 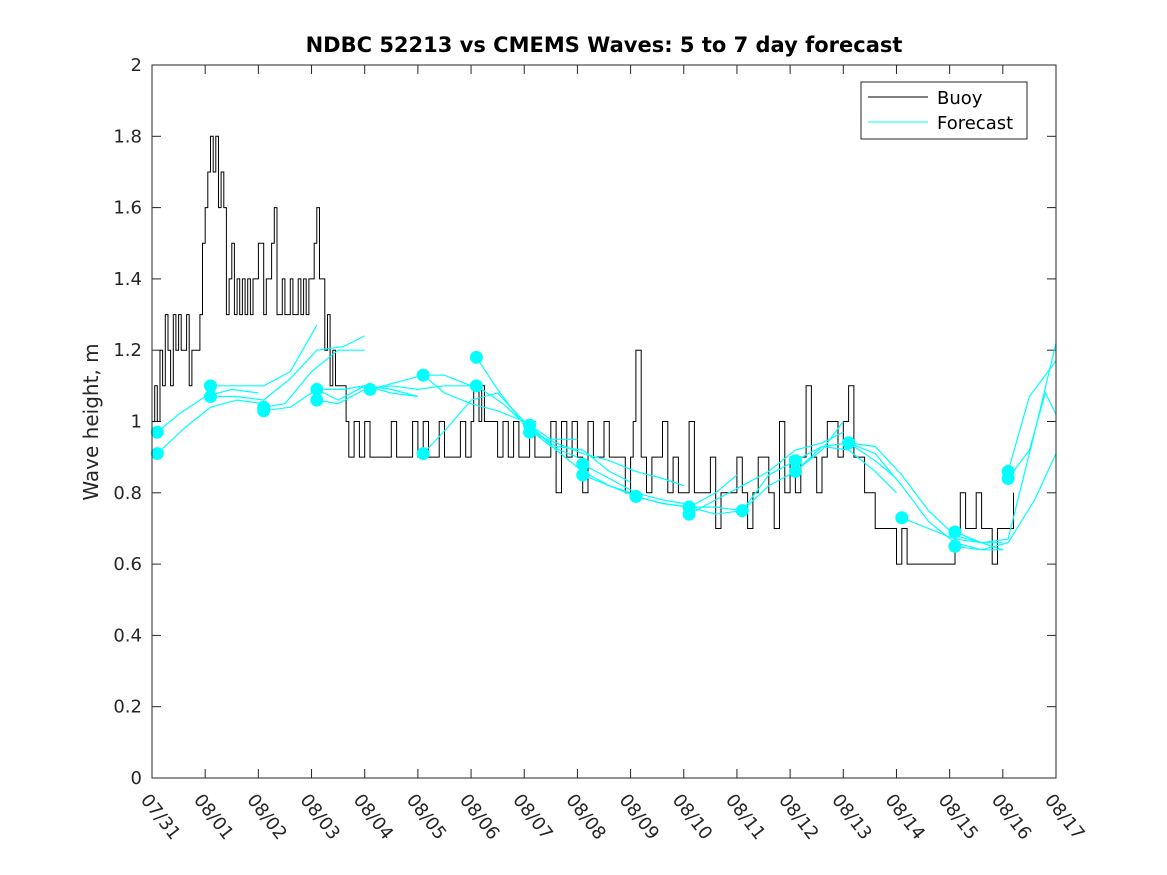 I want to click on y-tick-label: 0, so click(x=136, y=778).